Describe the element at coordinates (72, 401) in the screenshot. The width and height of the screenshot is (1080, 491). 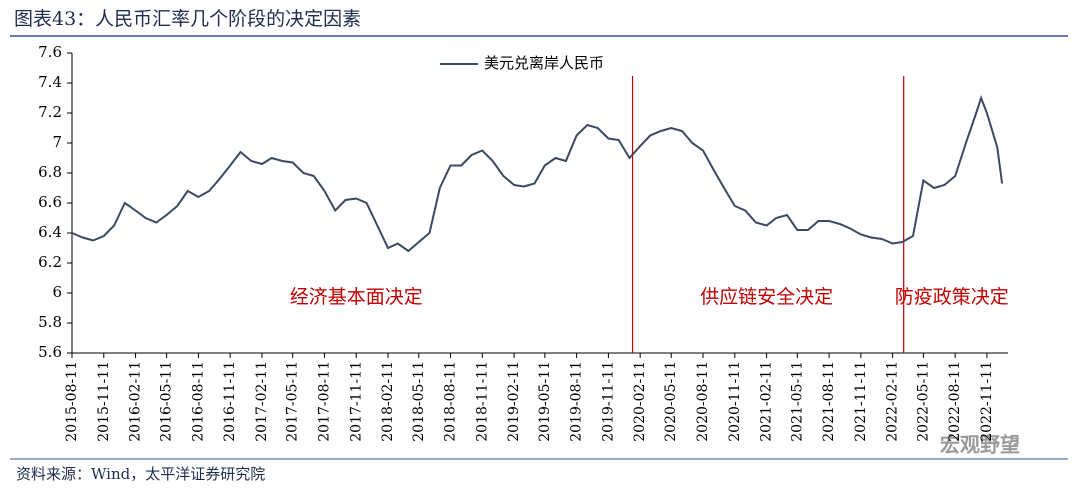
I see `x-tick-label: 2015-08-11` at that location.